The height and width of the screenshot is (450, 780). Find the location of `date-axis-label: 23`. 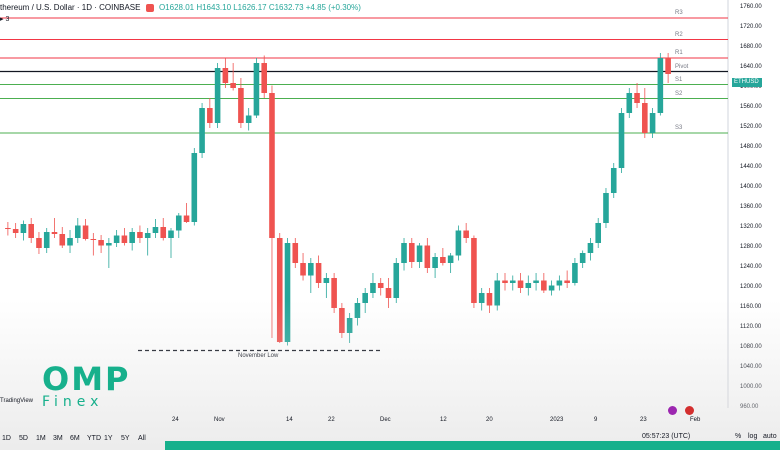

date-axis-label: 23 is located at coordinates (643, 420).